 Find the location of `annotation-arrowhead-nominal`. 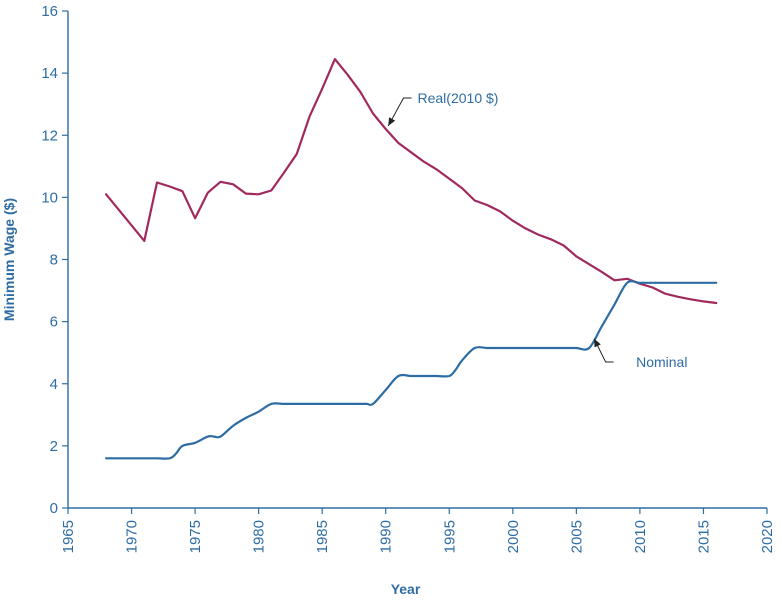

annotation-arrowhead-nominal is located at coordinates (597, 343).